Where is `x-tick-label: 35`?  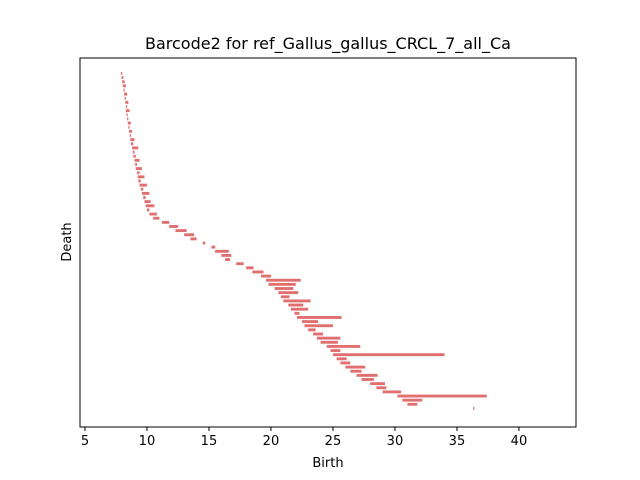
x-tick-label: 35 is located at coordinates (457, 441).